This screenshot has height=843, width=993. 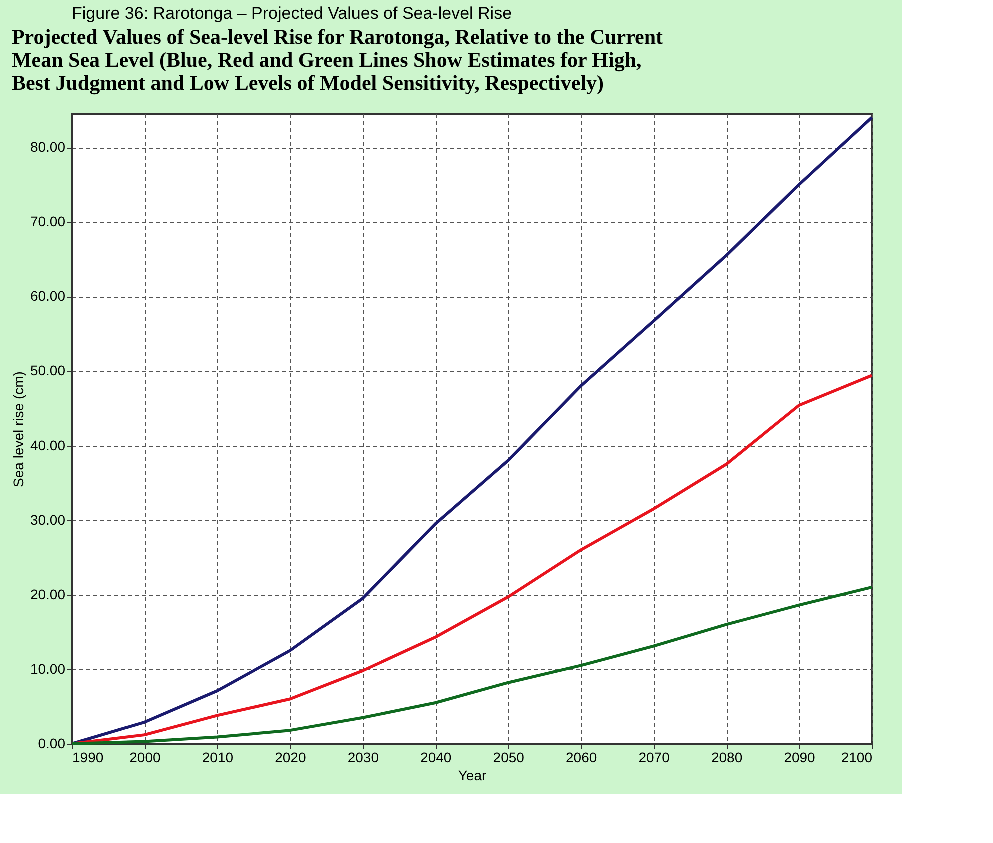 I want to click on y-tick-label: 40.00, so click(x=48, y=445).